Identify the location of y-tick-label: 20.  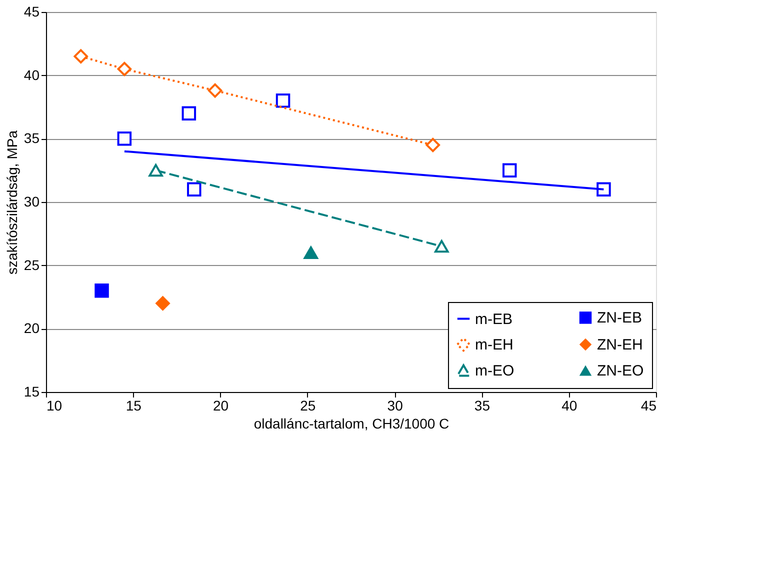
(32, 328).